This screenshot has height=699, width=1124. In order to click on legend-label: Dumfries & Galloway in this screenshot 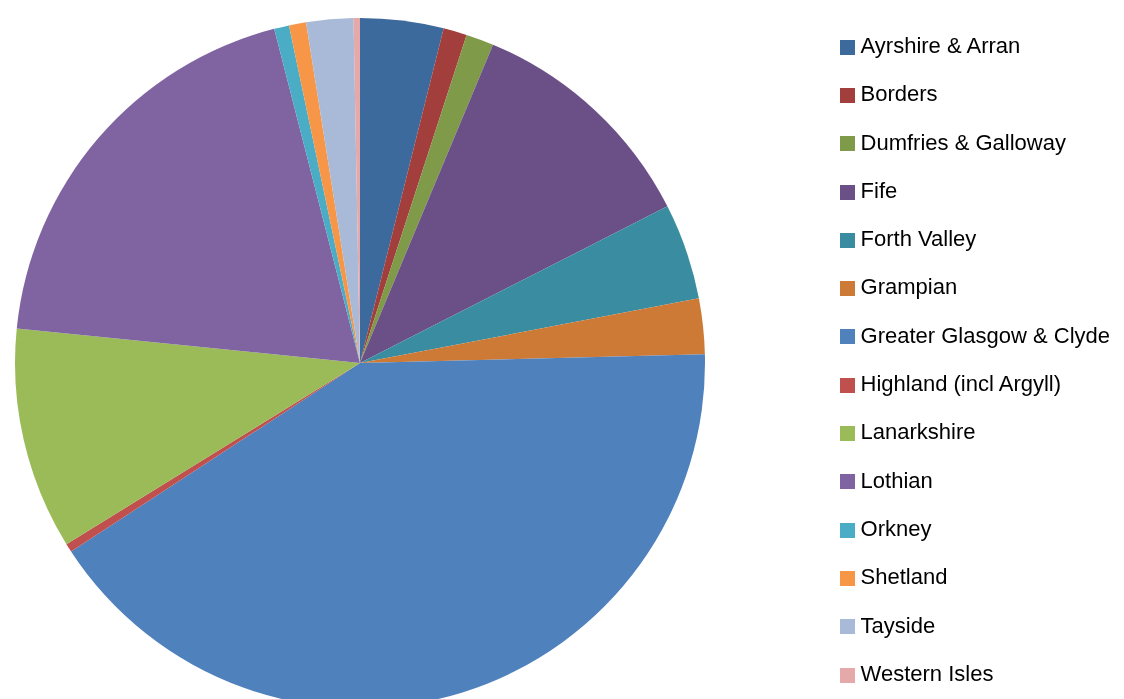, I will do `click(963, 142)`.